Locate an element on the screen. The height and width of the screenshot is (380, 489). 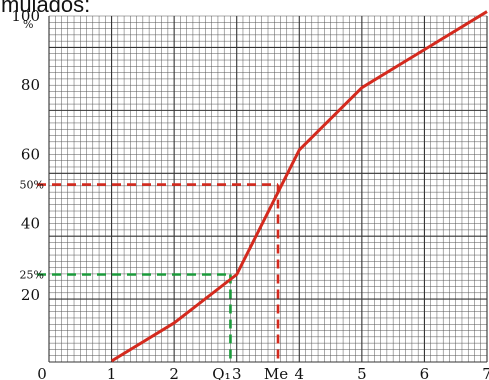
y-axis-label: % is located at coordinates (28, 24).